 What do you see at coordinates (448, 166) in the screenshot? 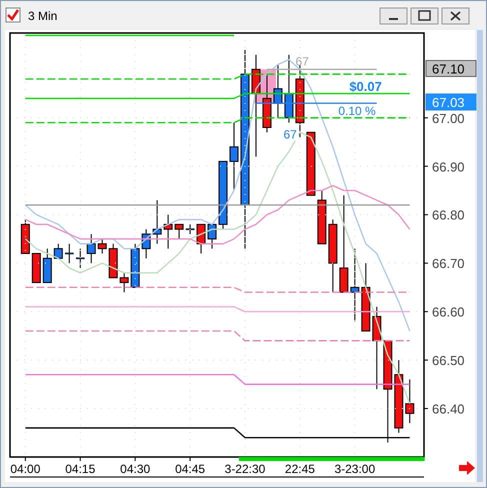
I see `y-tick-label: 66.90` at bounding box center [448, 166].